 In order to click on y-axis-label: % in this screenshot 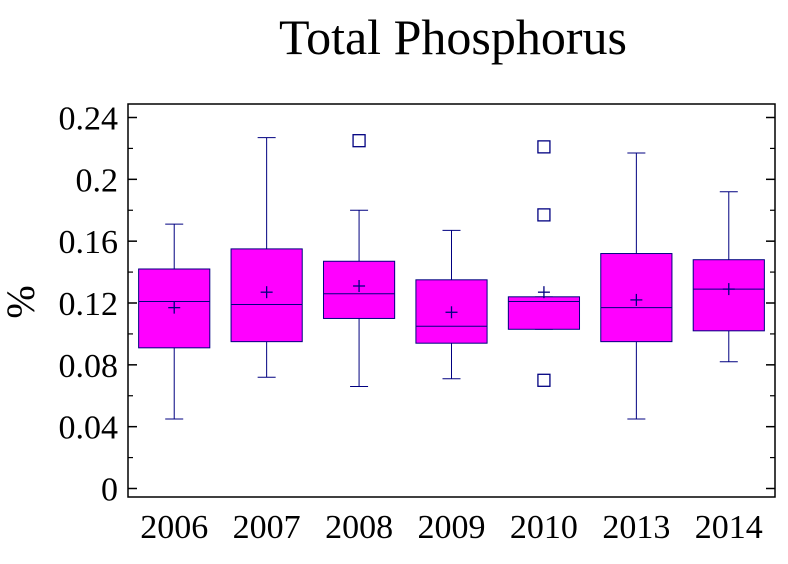, I will do `click(21, 301)`.